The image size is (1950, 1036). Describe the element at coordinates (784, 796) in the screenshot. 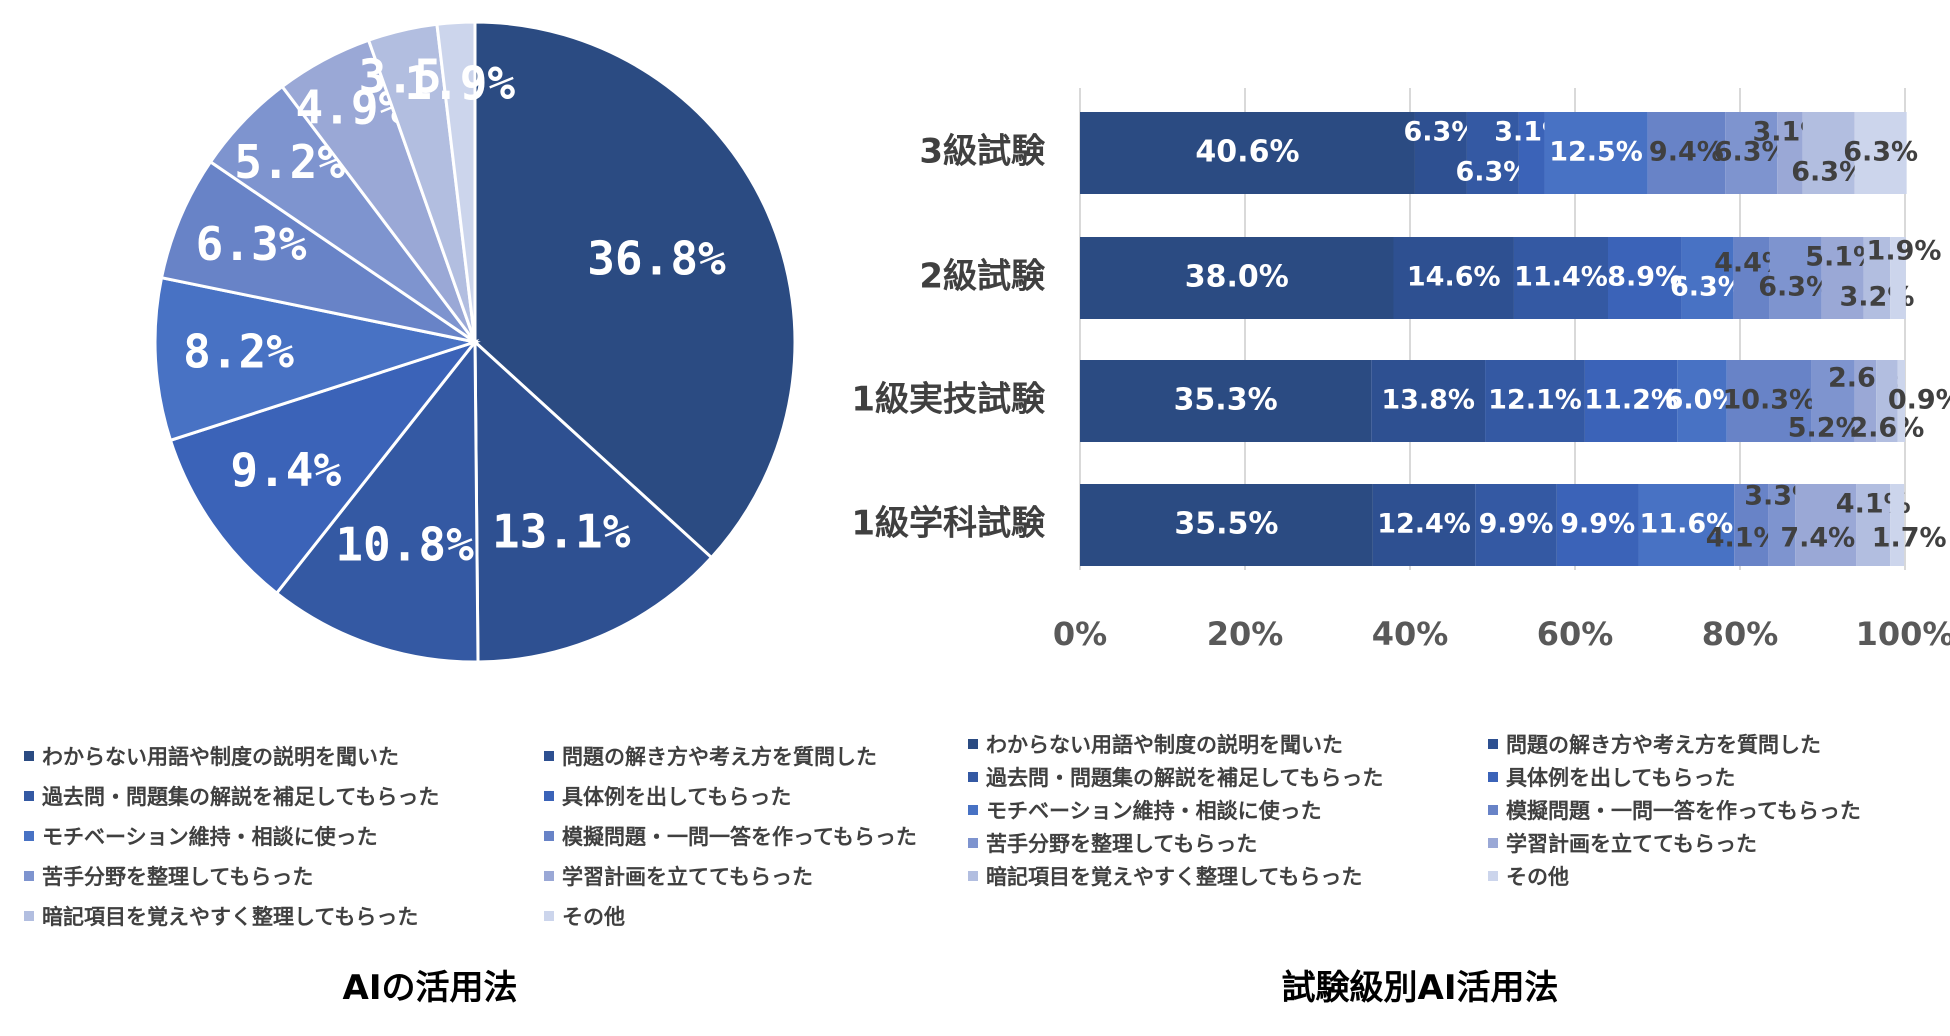

I see `legend-item: 具体例を出してもらった` at that location.